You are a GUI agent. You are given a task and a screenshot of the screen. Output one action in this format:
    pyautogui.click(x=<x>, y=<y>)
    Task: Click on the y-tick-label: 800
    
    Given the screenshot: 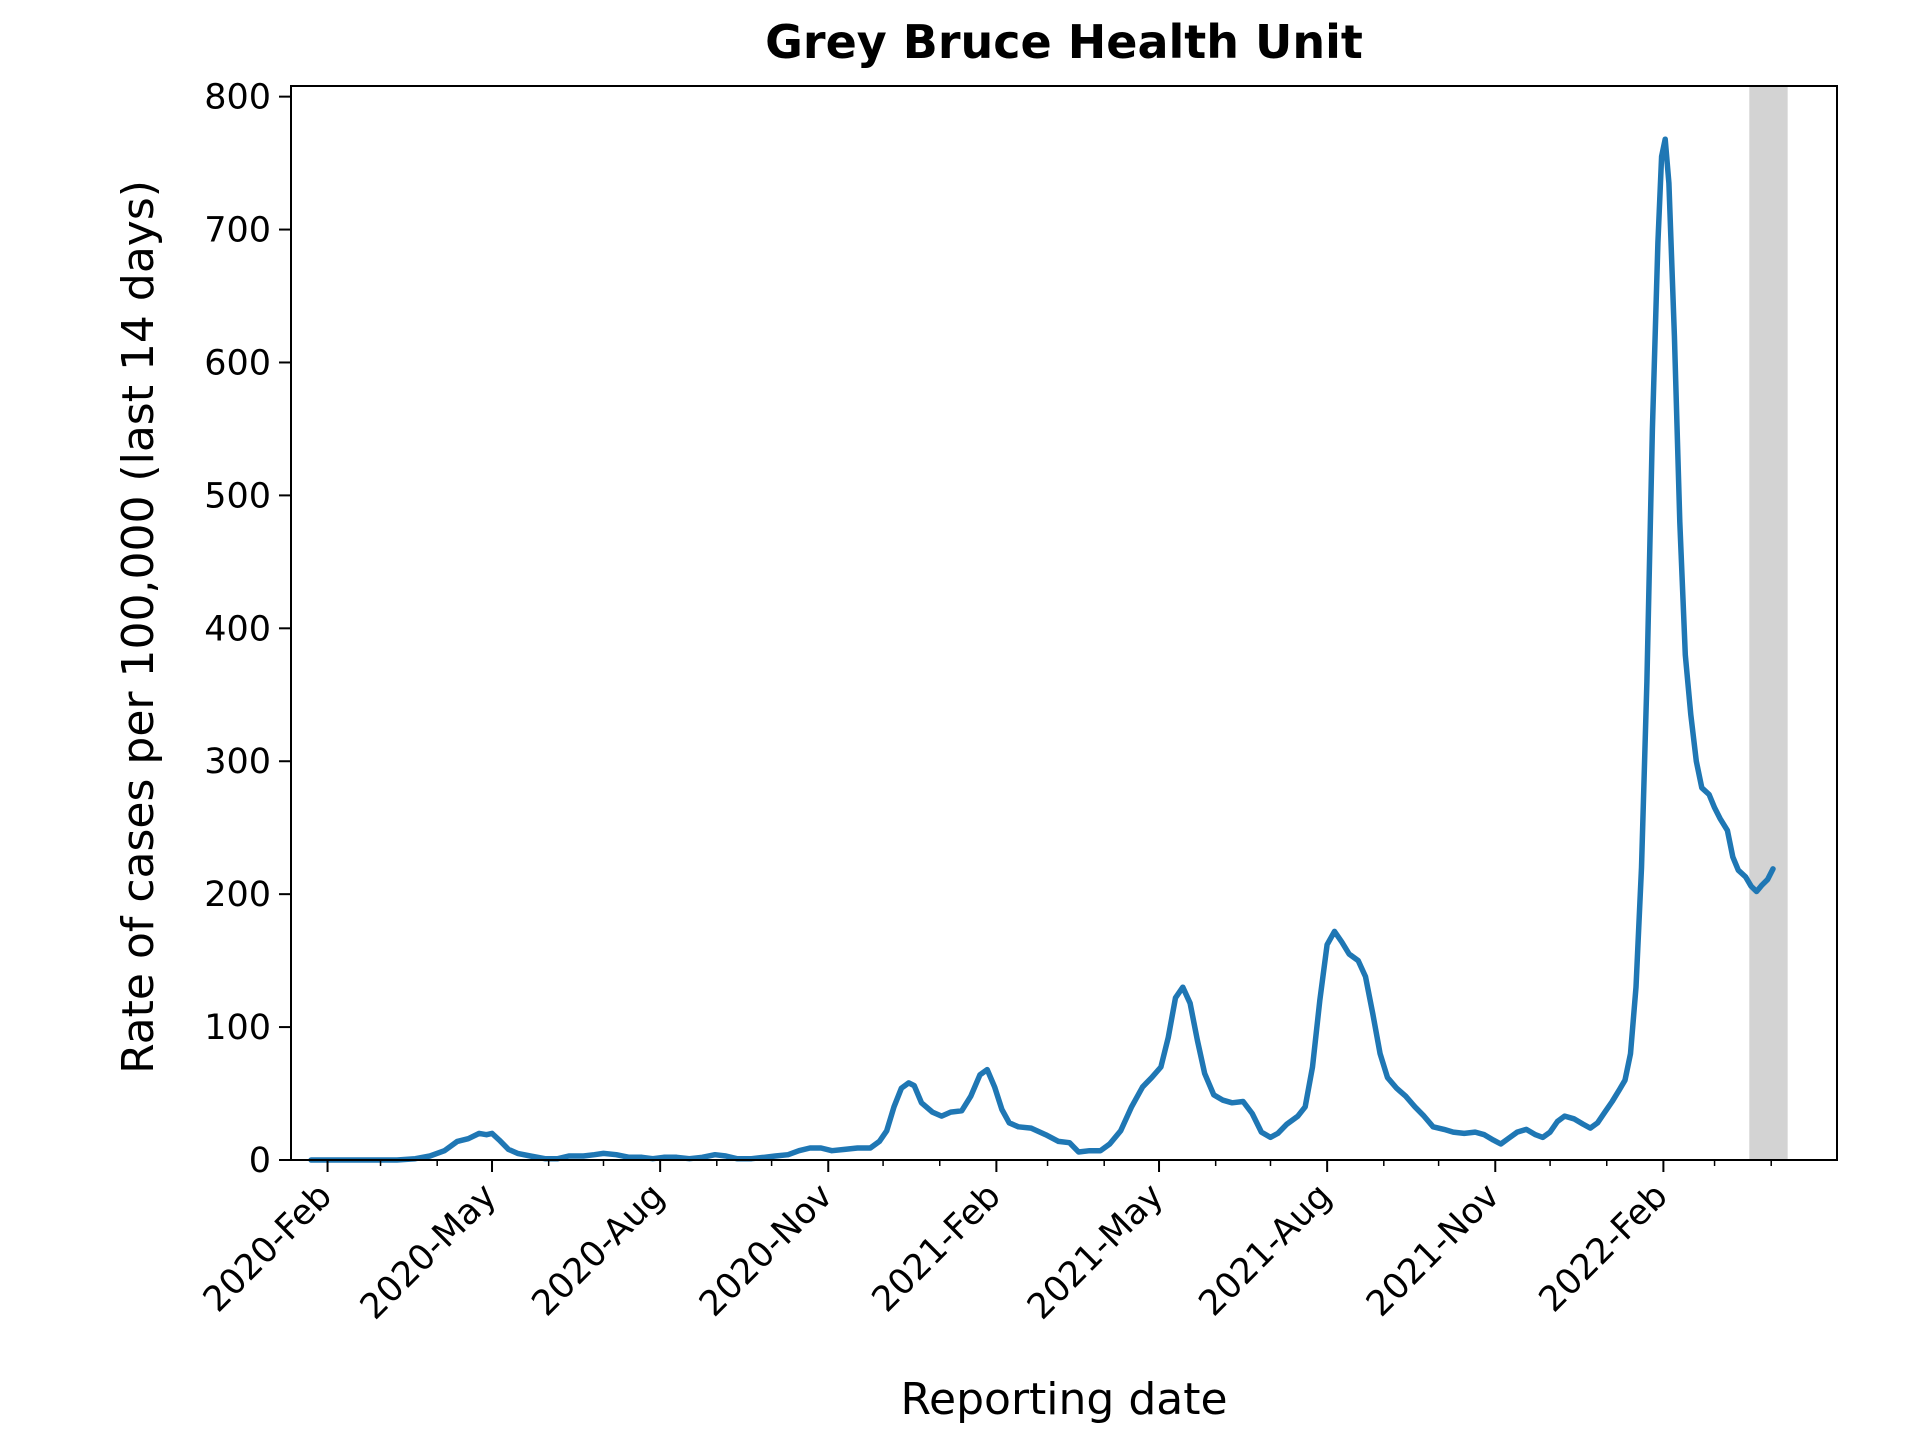 What is the action you would take?
    pyautogui.click(x=237, y=98)
    